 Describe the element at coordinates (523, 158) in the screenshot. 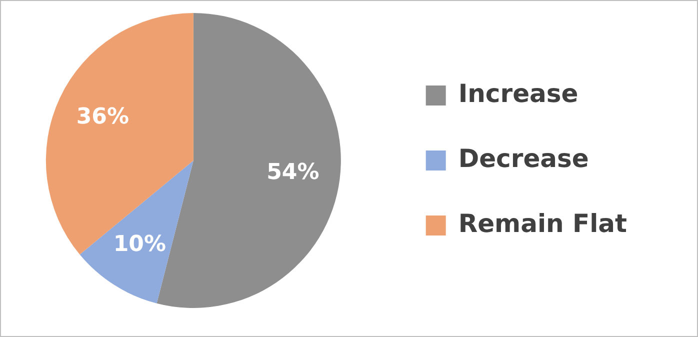

I see `legend-label: Decrease` at that location.